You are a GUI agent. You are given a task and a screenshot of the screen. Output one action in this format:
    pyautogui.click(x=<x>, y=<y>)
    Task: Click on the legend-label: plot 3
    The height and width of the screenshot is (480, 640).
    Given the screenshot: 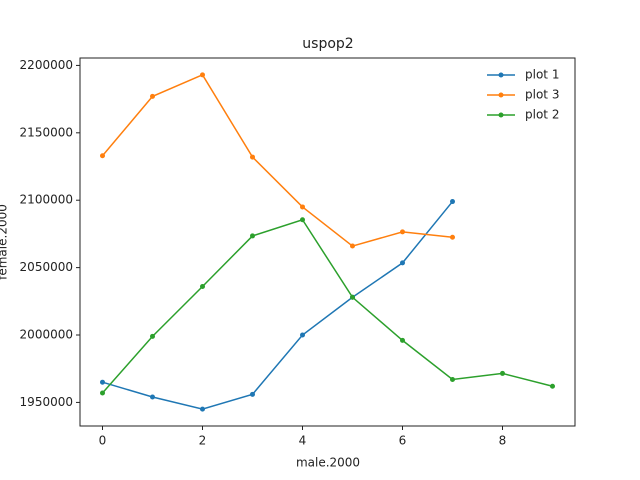 What is the action you would take?
    pyautogui.click(x=542, y=95)
    